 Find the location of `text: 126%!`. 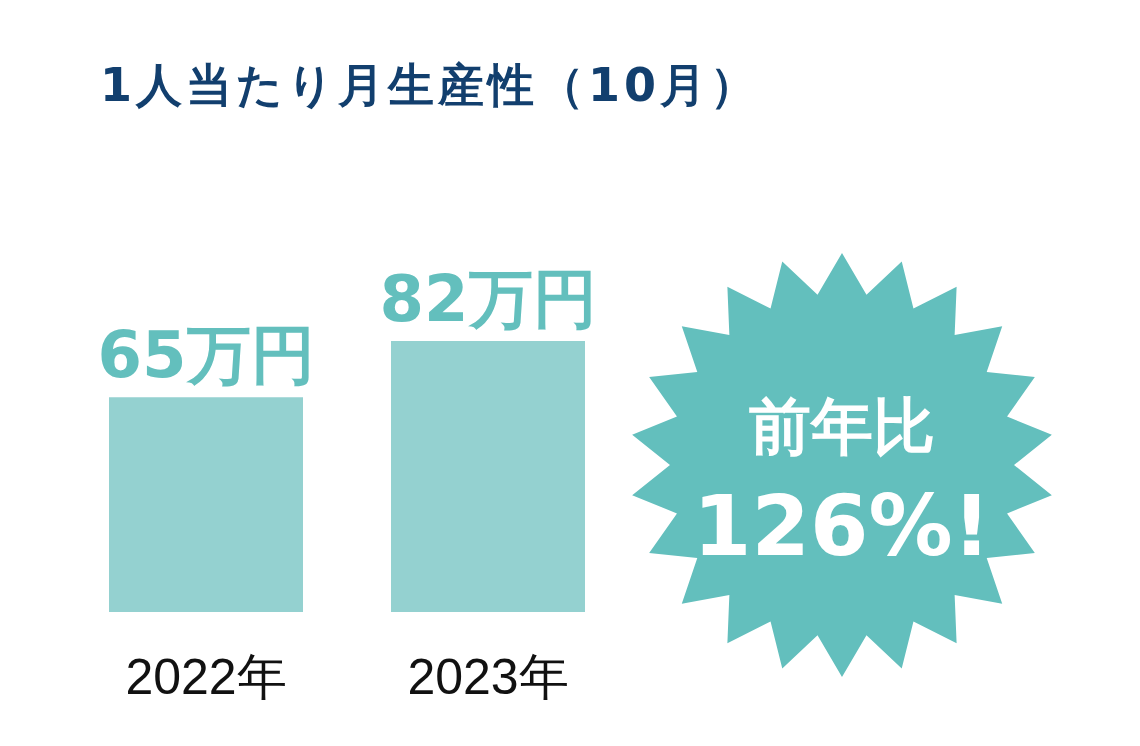

text: 126%! is located at coordinates (842, 526).